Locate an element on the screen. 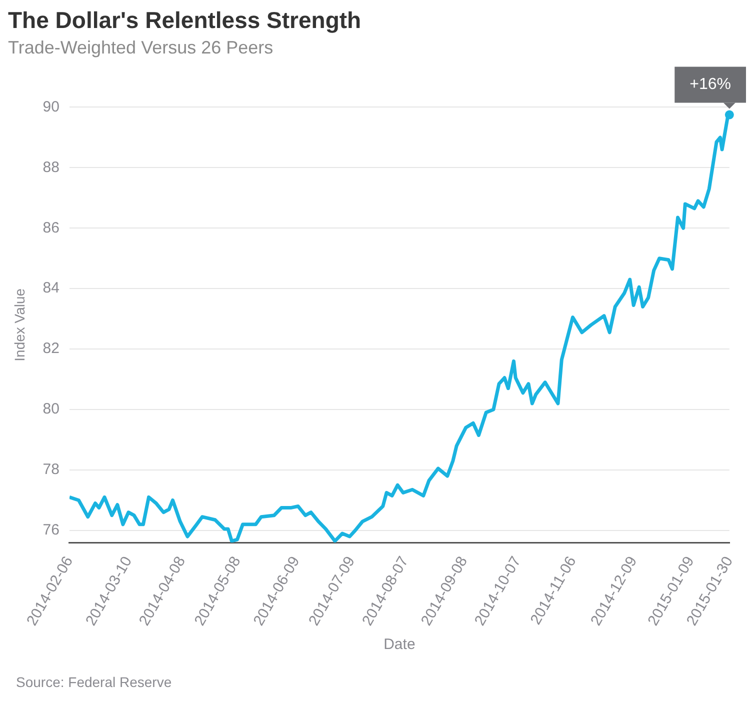 The image size is (756, 709). y-tick-label: 90 is located at coordinates (51, 107).